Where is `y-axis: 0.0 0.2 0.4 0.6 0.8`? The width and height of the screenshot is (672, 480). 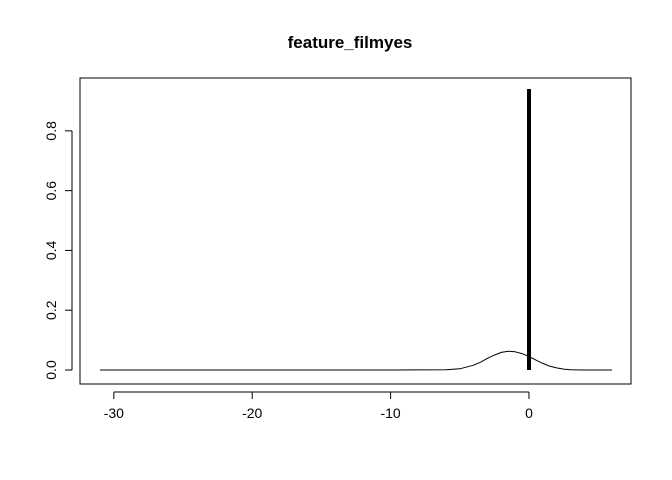
y-axis: 0.0 0.2 0.4 0.6 0.8 is located at coordinates (58, 250).